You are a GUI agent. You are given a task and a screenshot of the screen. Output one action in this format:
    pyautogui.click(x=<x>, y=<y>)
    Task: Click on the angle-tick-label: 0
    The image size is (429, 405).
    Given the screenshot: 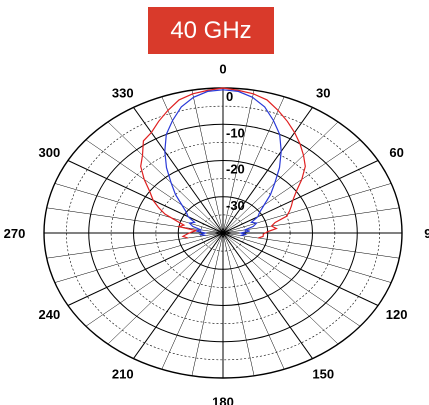 What is the action you would take?
    pyautogui.click(x=222, y=69)
    